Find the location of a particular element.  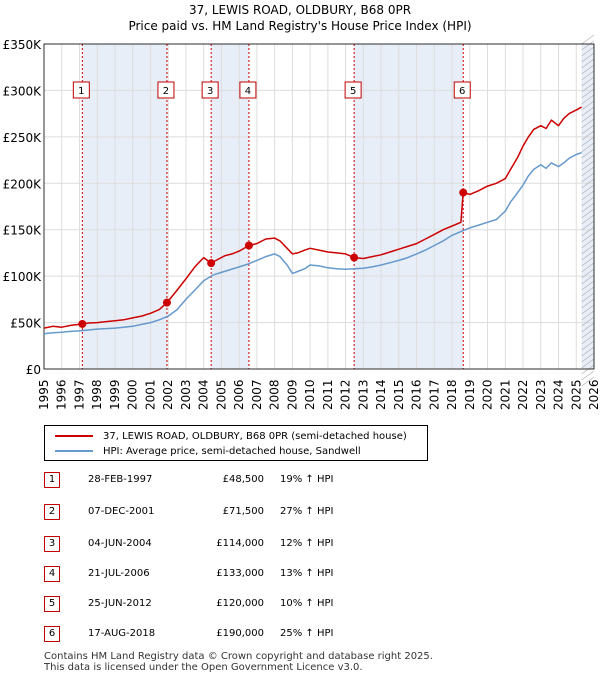

legend-swatch-hpi is located at coordinates (74, 451).